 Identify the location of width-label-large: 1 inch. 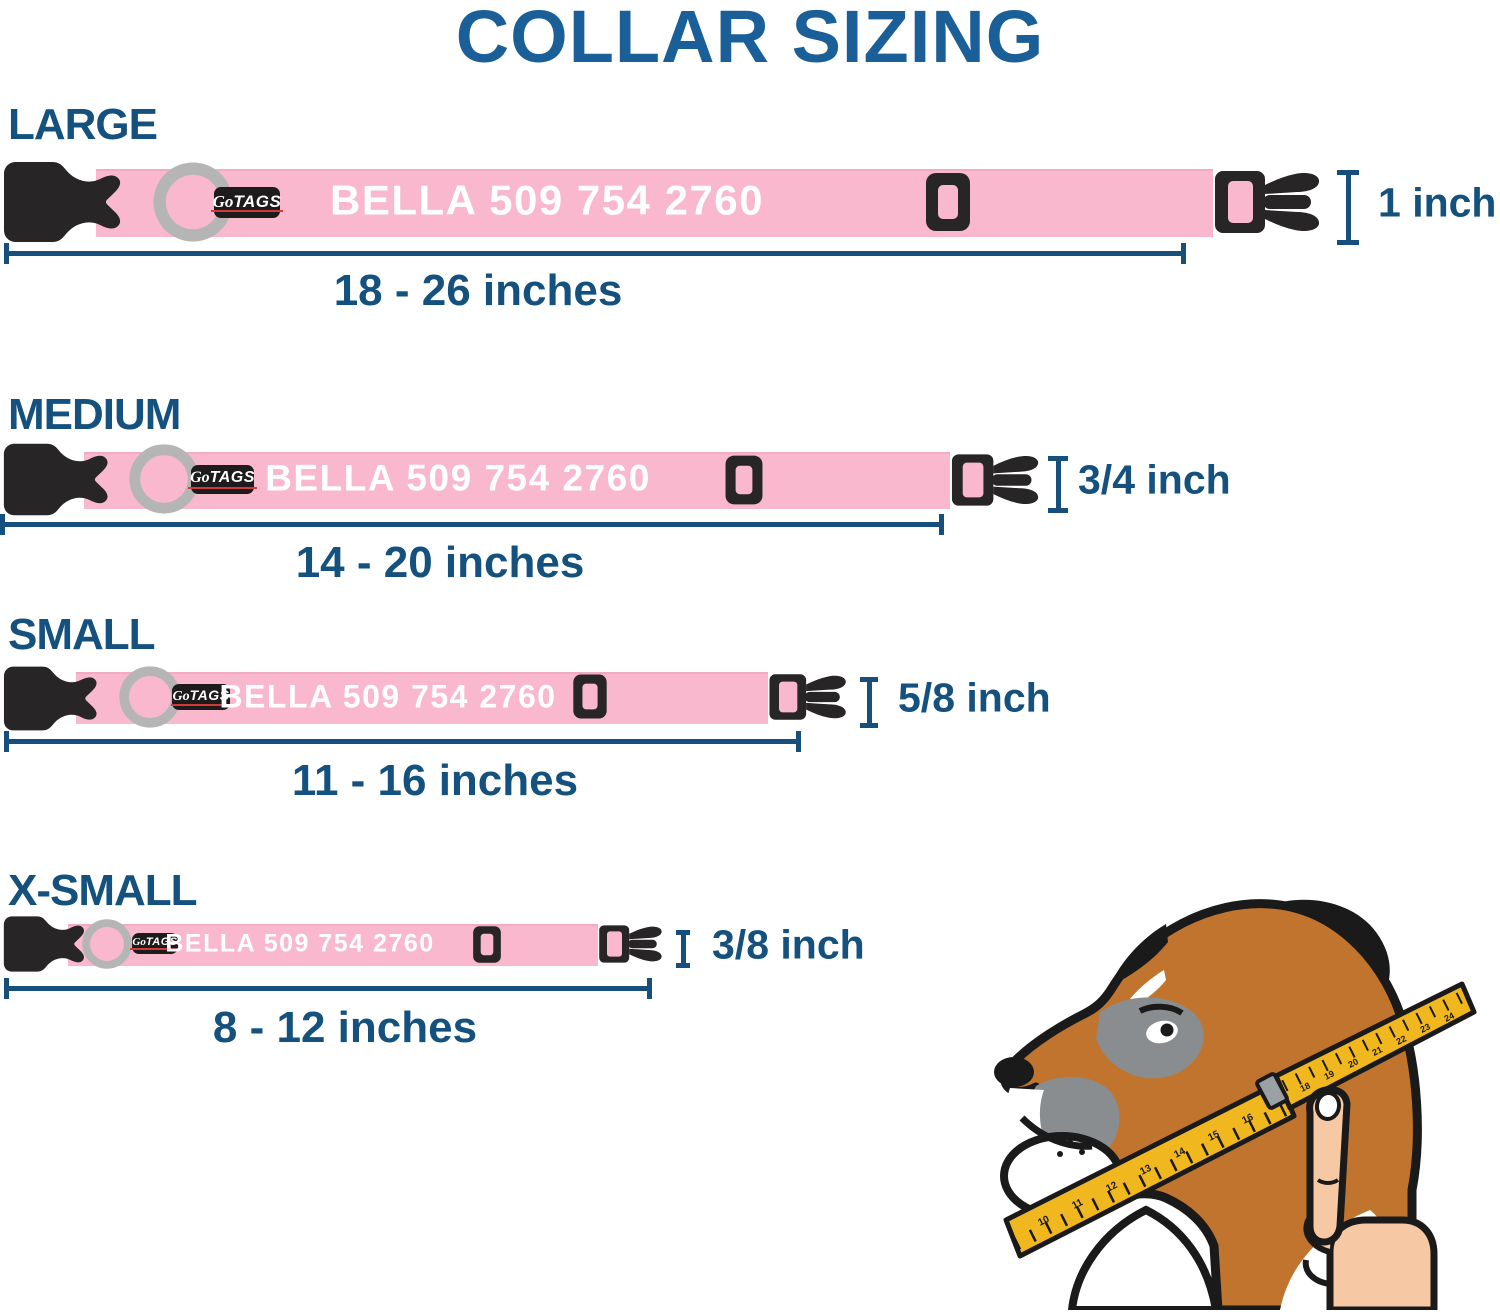
(1437, 202).